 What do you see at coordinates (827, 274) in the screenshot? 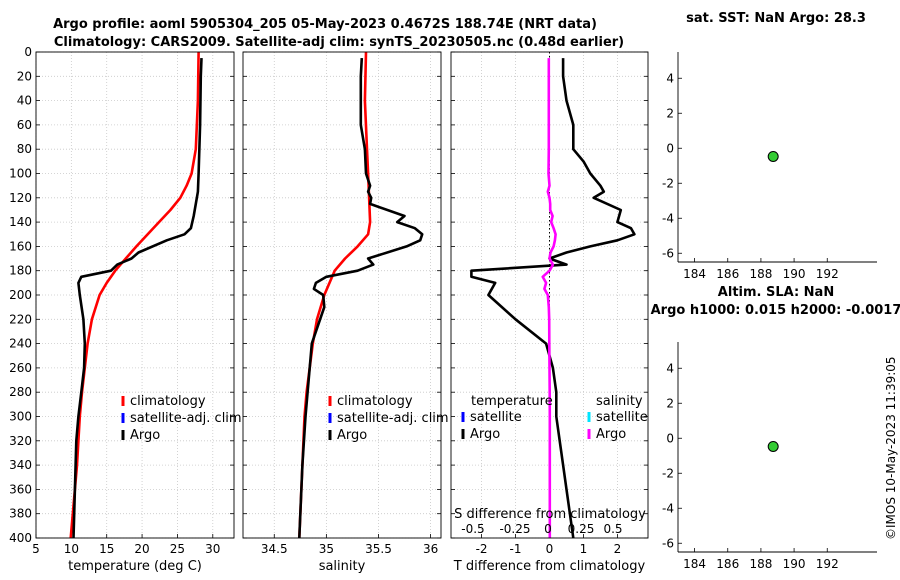
I see `sst_map-xtick-label: 192` at bounding box center [827, 274].